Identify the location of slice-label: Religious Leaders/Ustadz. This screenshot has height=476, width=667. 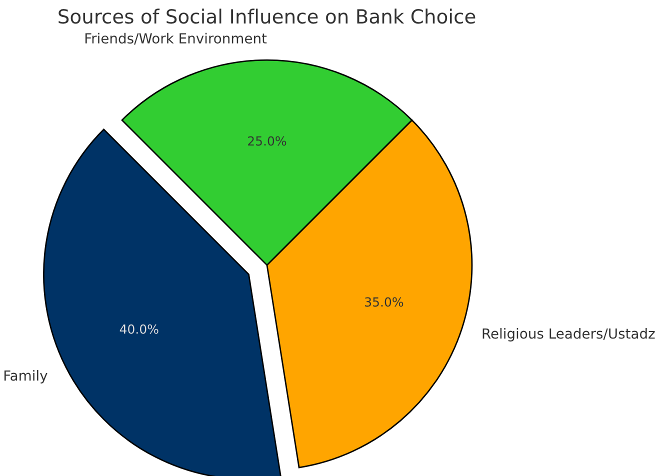
(568, 335).